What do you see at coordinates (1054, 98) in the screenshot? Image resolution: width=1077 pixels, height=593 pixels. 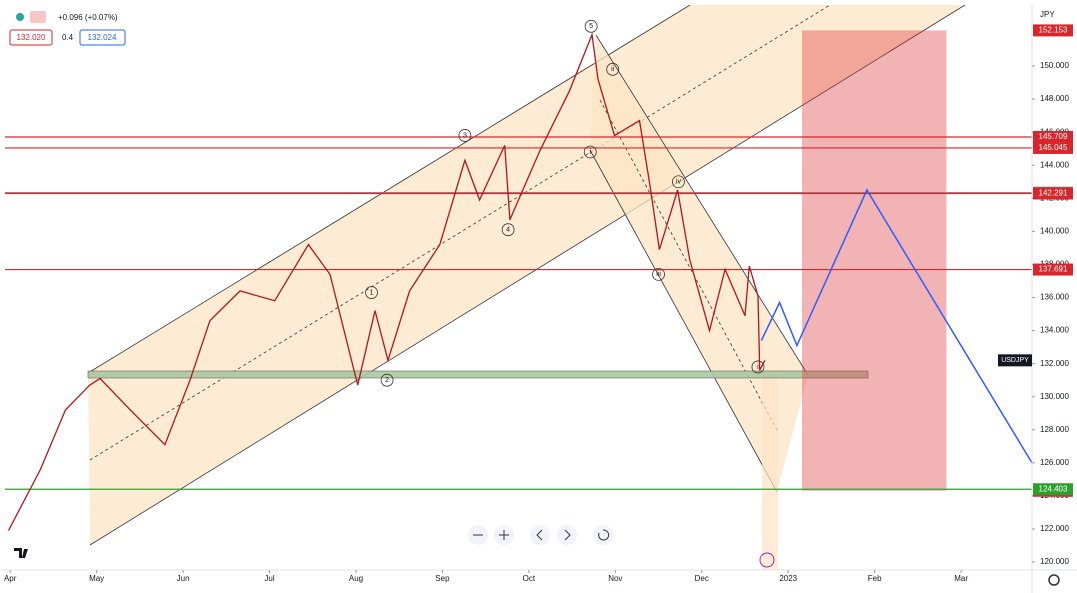 I see `y-tick-label: 148.000` at bounding box center [1054, 98].